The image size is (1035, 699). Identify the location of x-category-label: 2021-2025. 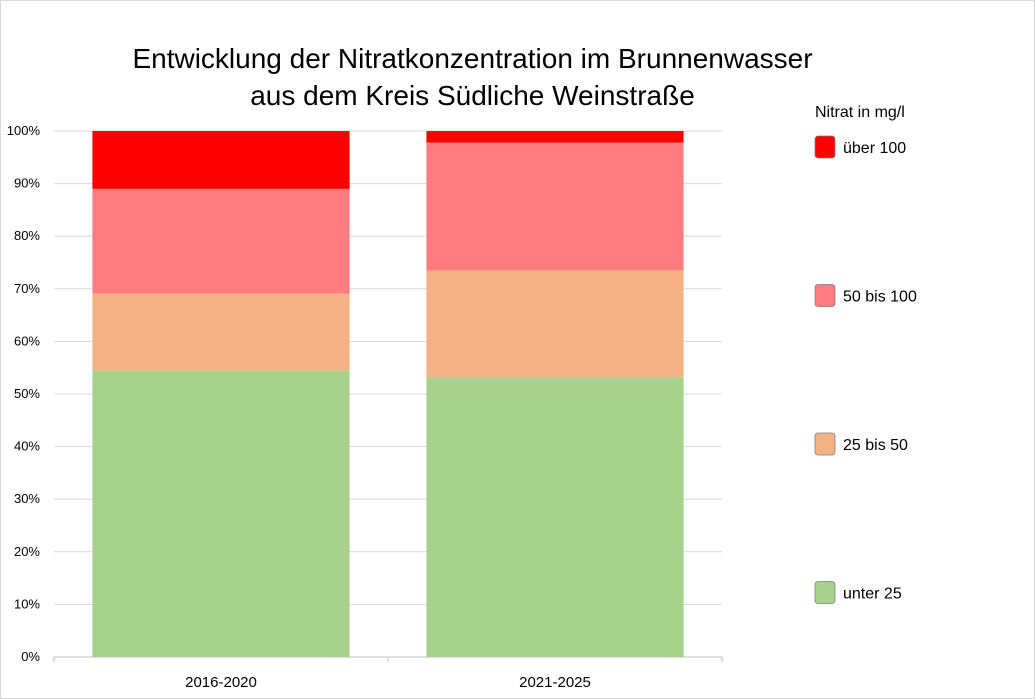
(555, 682).